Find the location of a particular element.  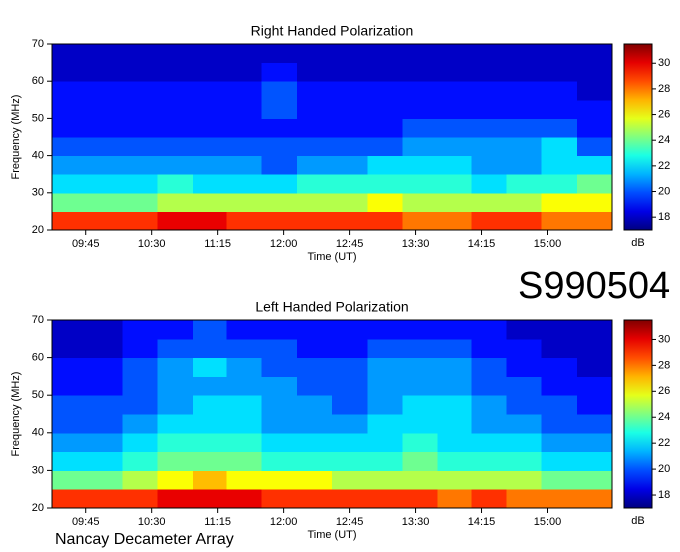

colorbar-tick-label: 30 is located at coordinates (664, 339).